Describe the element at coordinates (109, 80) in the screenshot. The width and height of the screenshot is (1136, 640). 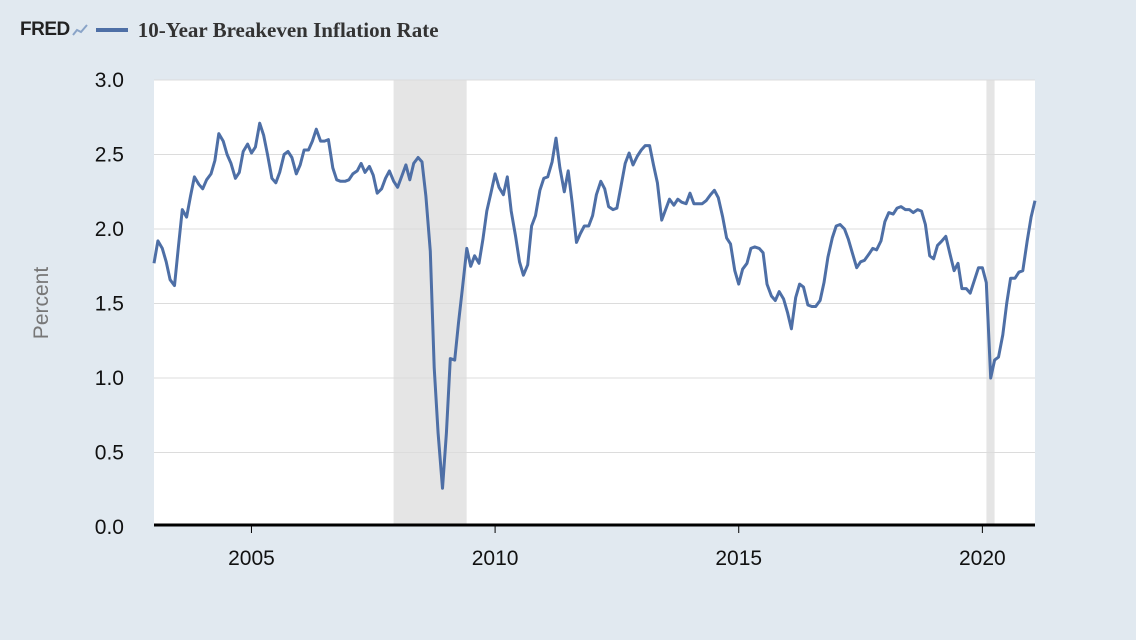
I see `y-tick-label: 3.0` at that location.